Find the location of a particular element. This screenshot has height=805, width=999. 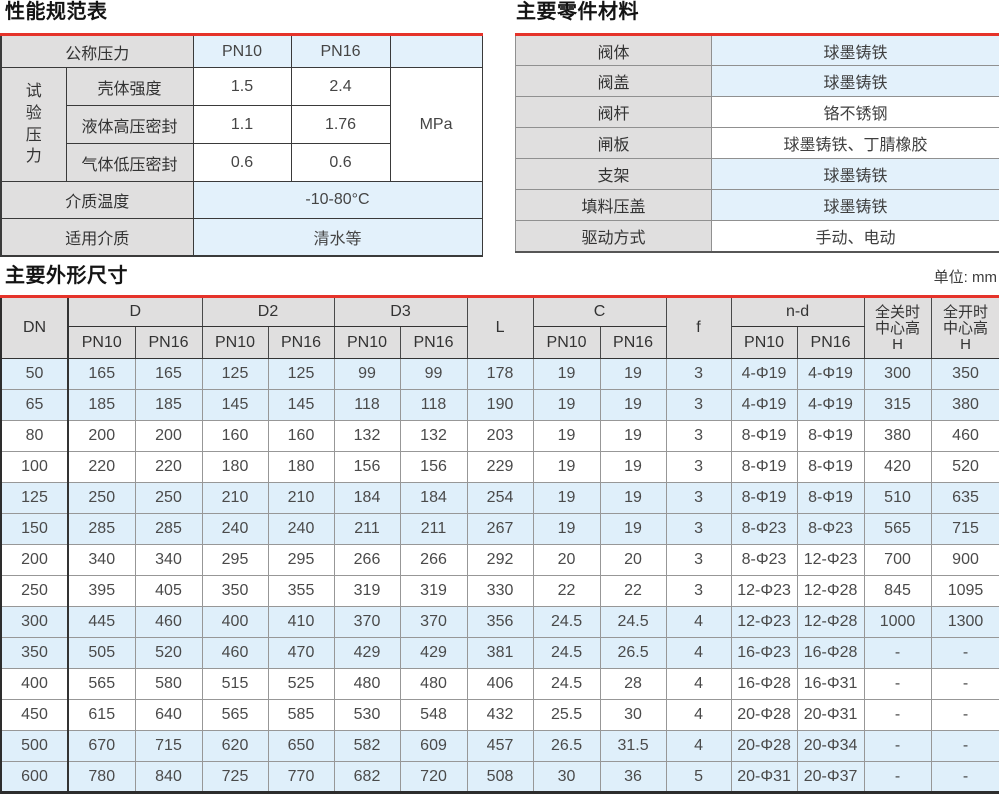

cell: 203 is located at coordinates (500, 436).